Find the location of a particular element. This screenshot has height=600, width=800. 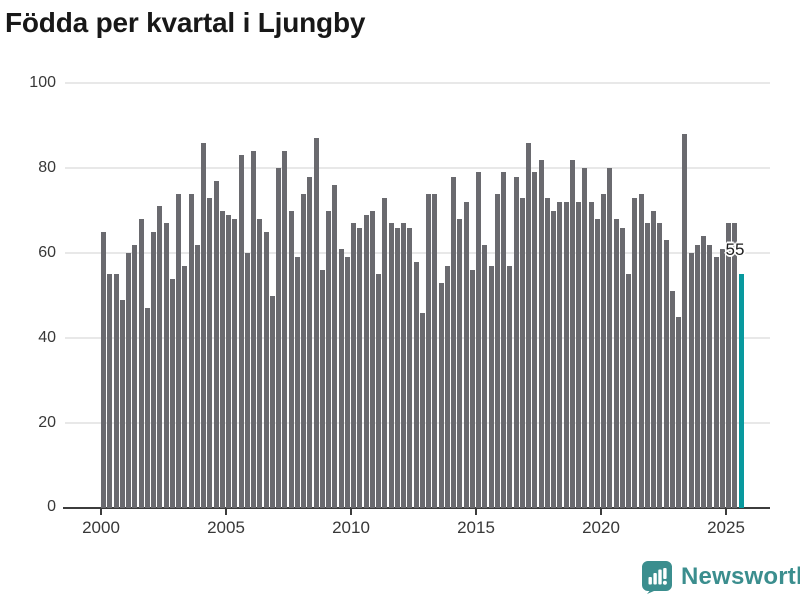

y-tick-label: 0 is located at coordinates (51, 506).